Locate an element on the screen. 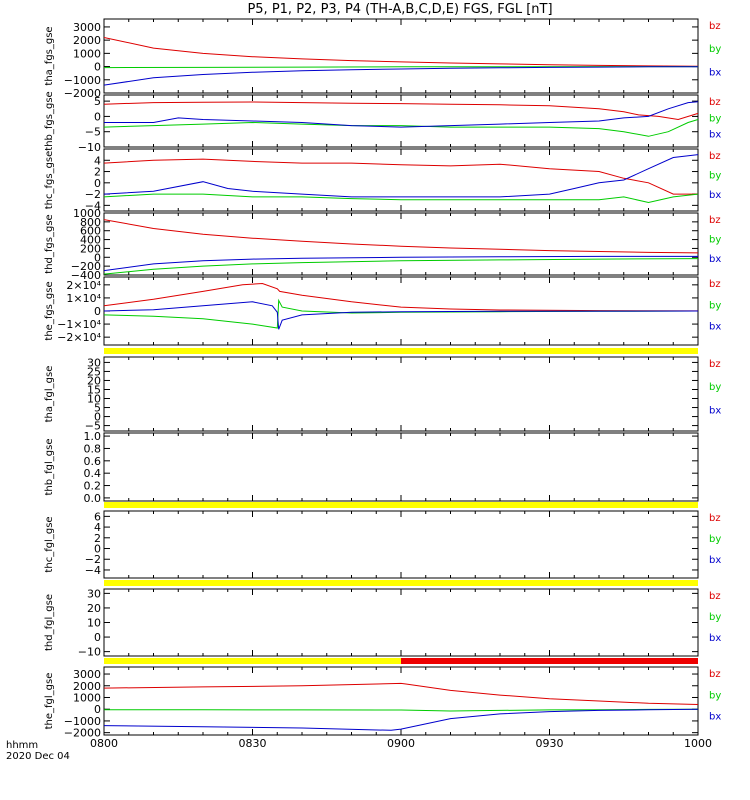 This screenshot has width=750, height=800. x-axis-labels: 0800 0830 0900 0930 1000 is located at coordinates (401, 743).